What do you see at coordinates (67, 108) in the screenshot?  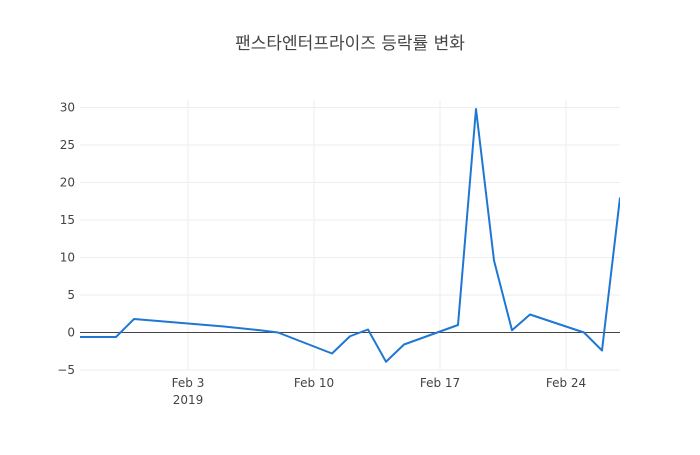 I see `y-tick-label: 30` at bounding box center [67, 108].